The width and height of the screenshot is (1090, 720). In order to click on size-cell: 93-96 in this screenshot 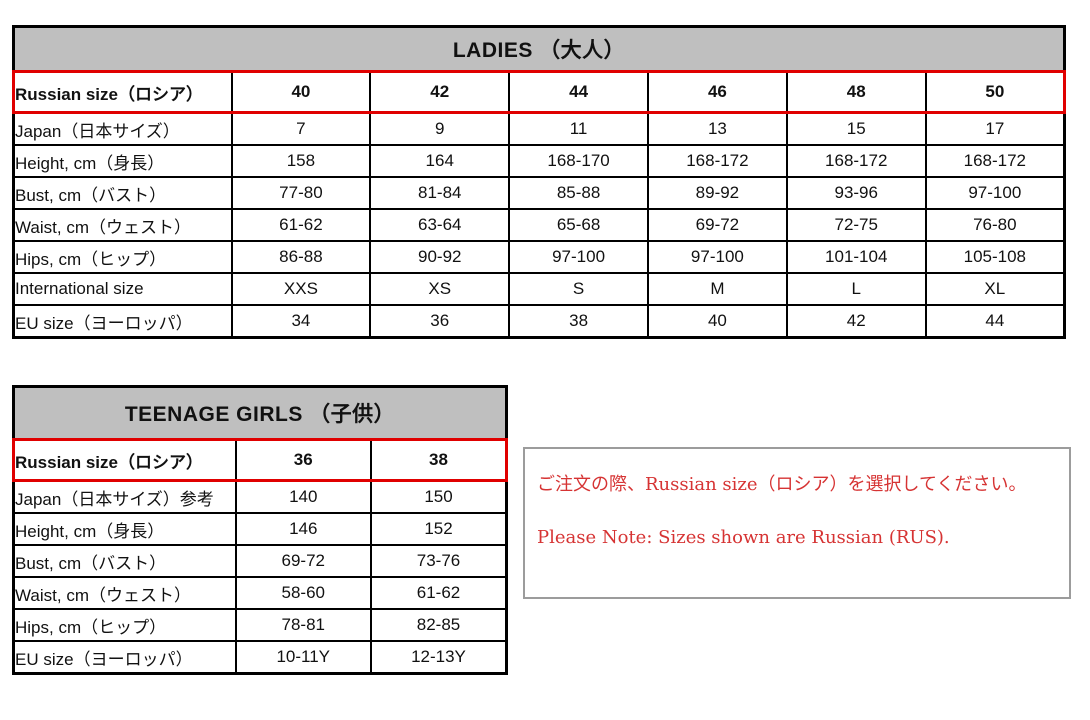, I will do `click(856, 193)`.